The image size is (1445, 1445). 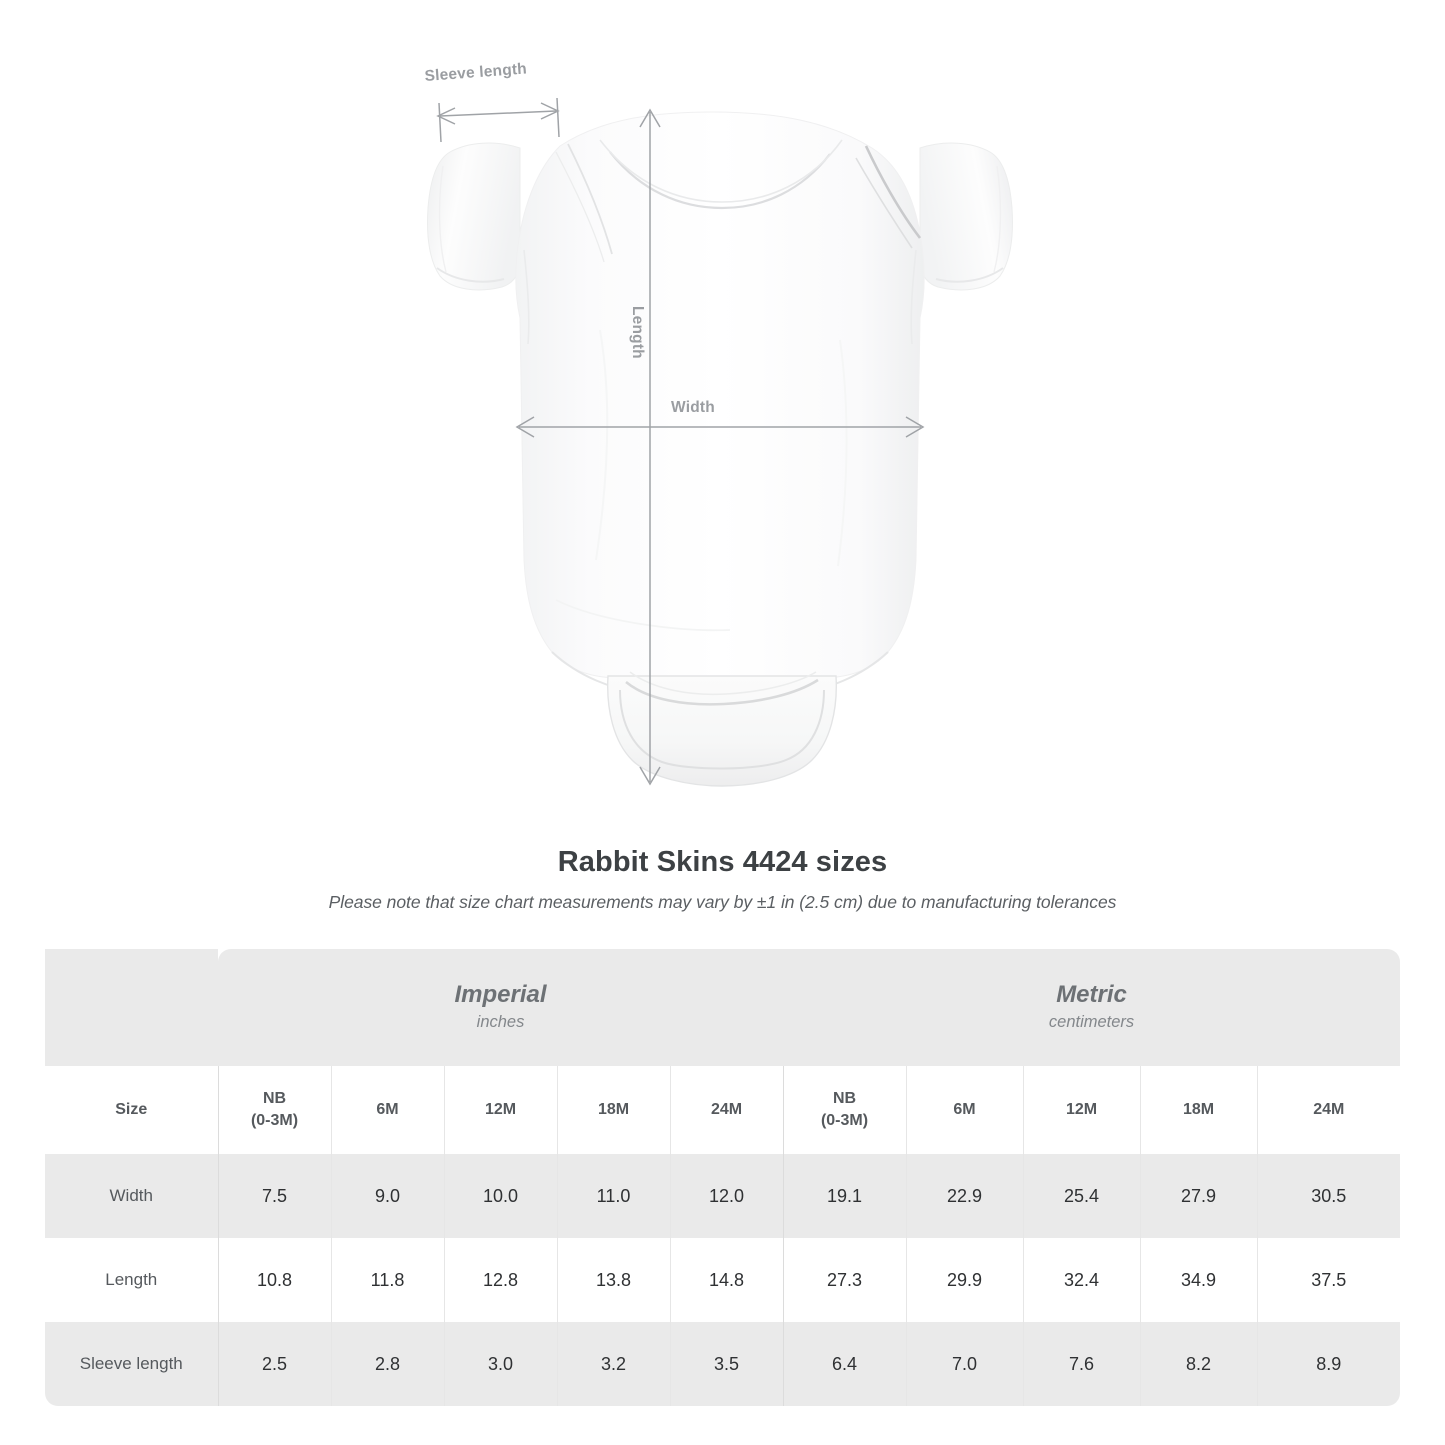 I want to click on cell-sleeve-imperial-18m: 3.2, so click(x=613, y=1364).